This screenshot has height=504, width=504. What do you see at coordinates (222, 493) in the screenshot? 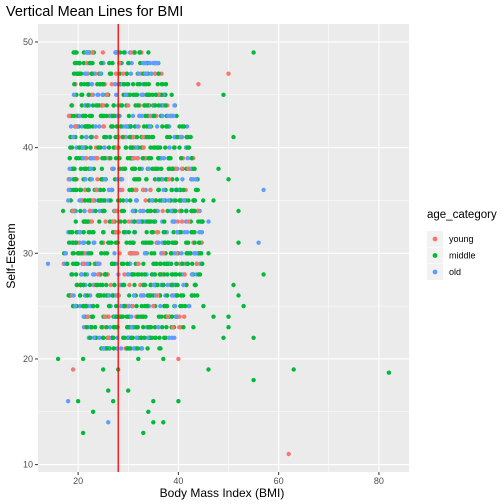
I see `x-axis-title: Body Mass Index (BMI)` at bounding box center [222, 493].